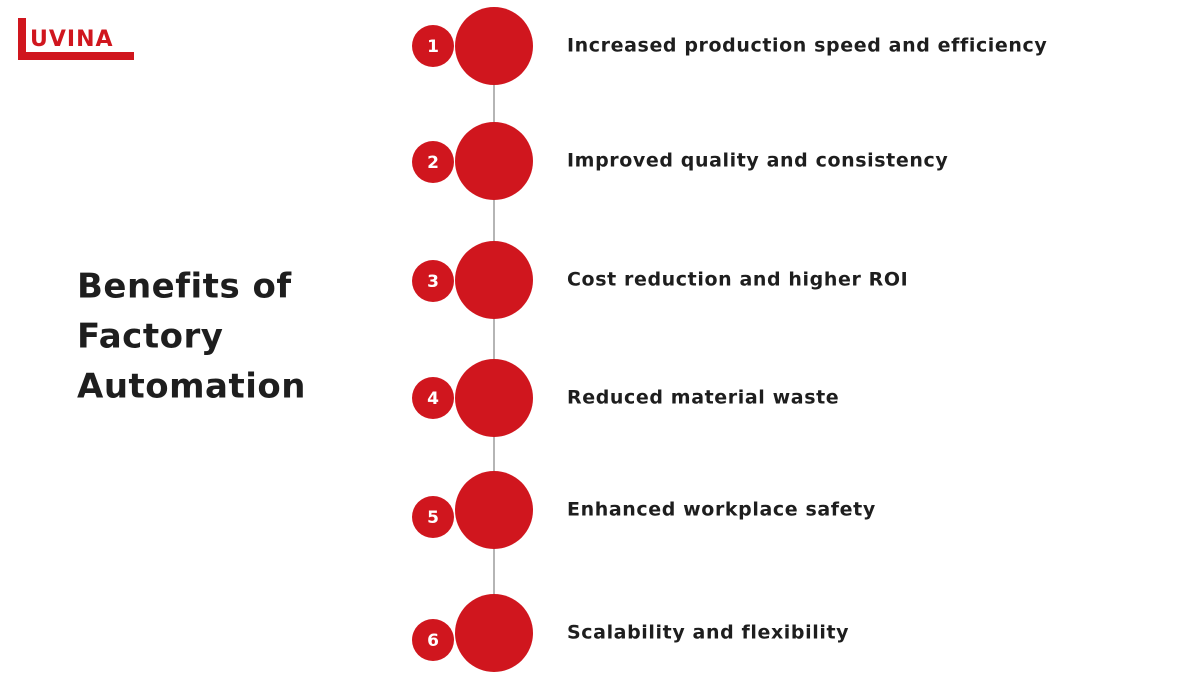 The image size is (1200, 675). What do you see at coordinates (757, 161) in the screenshot?
I see `item-text: Improved quality and consistency` at bounding box center [757, 161].